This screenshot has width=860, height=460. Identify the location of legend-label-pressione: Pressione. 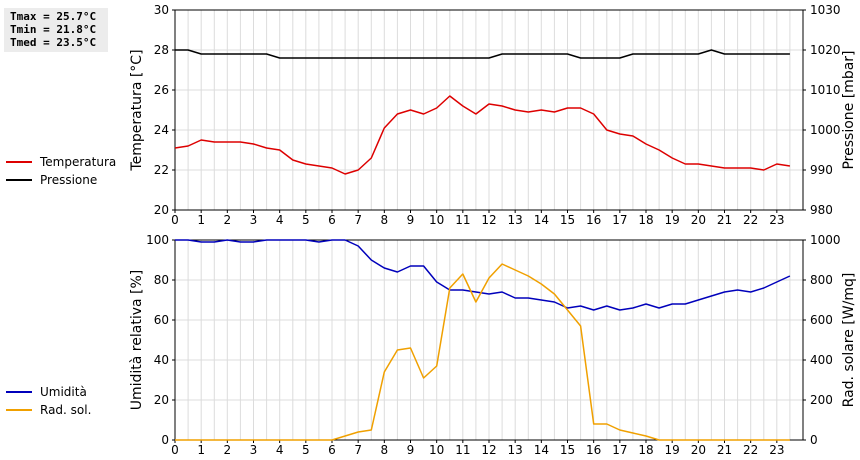
(69, 180).